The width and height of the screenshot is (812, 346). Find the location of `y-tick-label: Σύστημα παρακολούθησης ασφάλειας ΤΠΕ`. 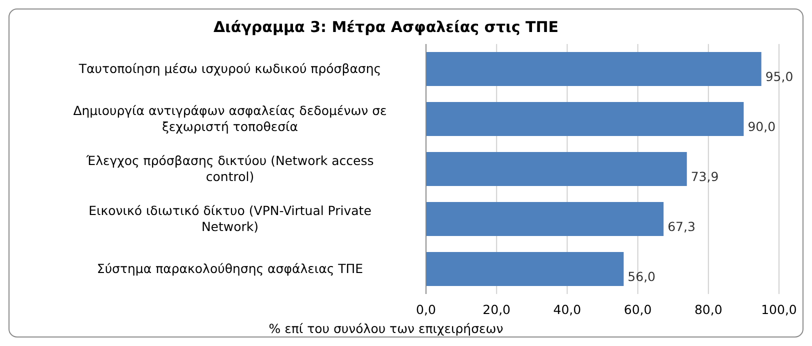

y-tick-label: Σύστημα παρακολούθησης ασφάλειας ΤΠΕ is located at coordinates (230, 268).